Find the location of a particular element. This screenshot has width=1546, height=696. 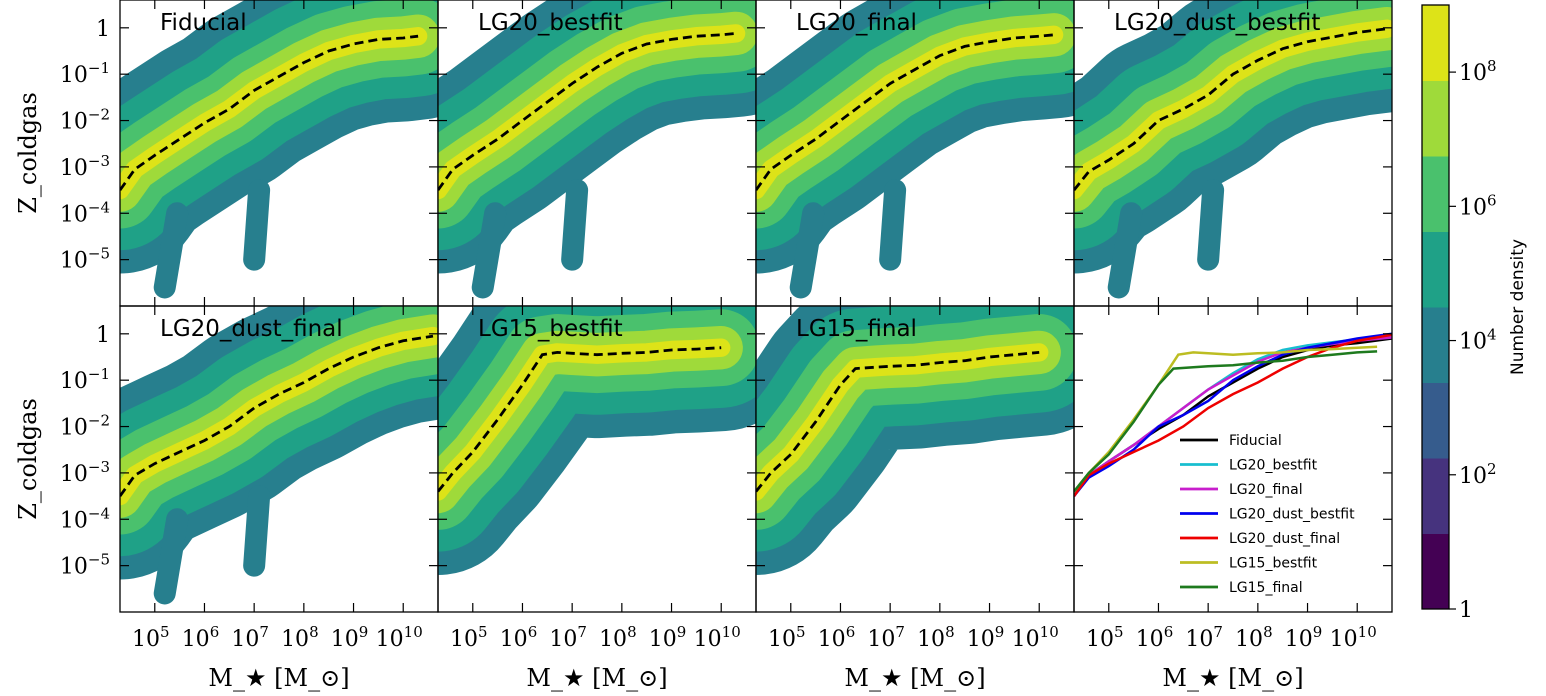

panel-LG20_bestfit: LG20_bestfit is located at coordinates (597, 153).